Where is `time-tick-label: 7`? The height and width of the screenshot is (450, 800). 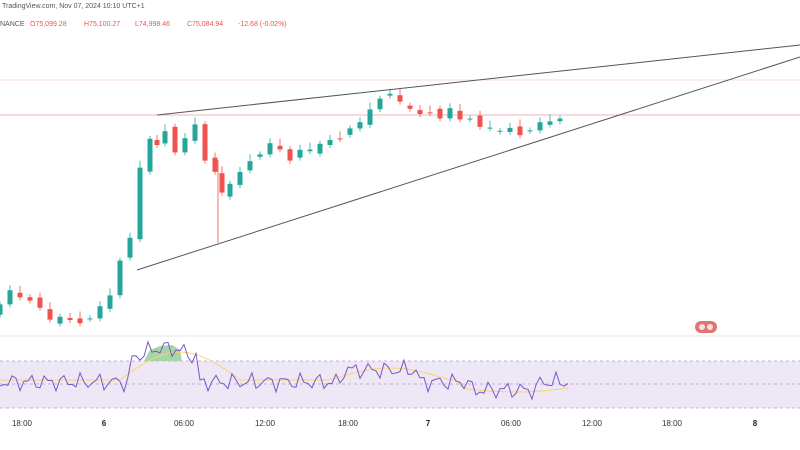
time-tick-label: 7 is located at coordinates (428, 423).